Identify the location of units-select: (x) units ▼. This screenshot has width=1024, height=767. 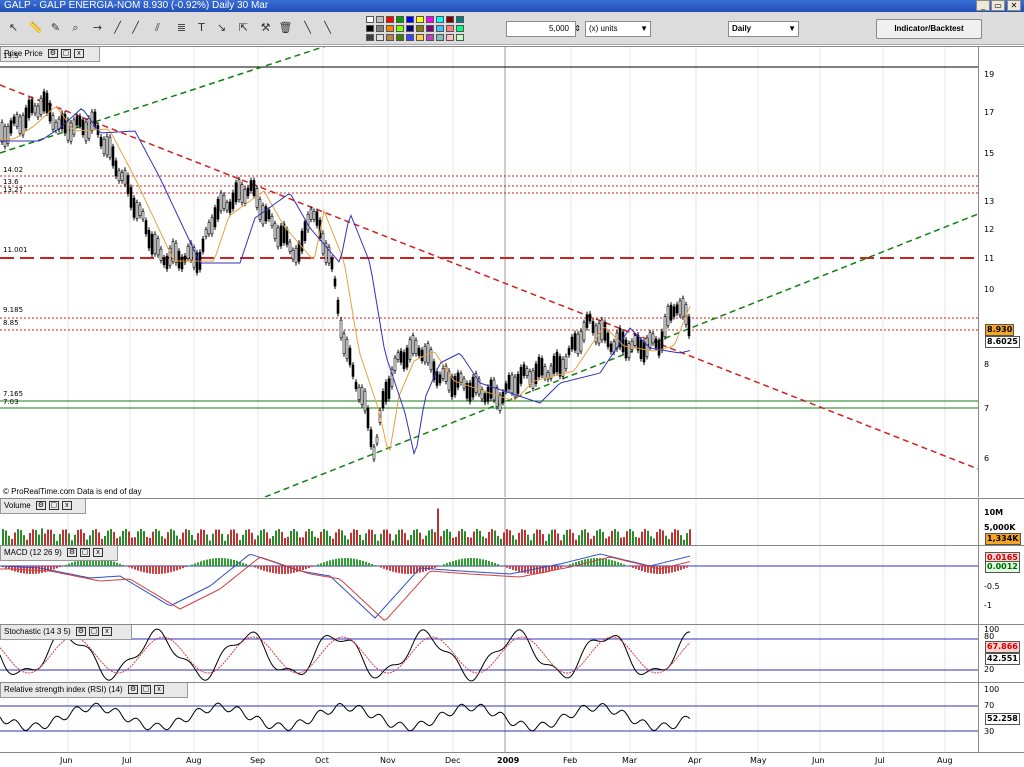
(618, 29).